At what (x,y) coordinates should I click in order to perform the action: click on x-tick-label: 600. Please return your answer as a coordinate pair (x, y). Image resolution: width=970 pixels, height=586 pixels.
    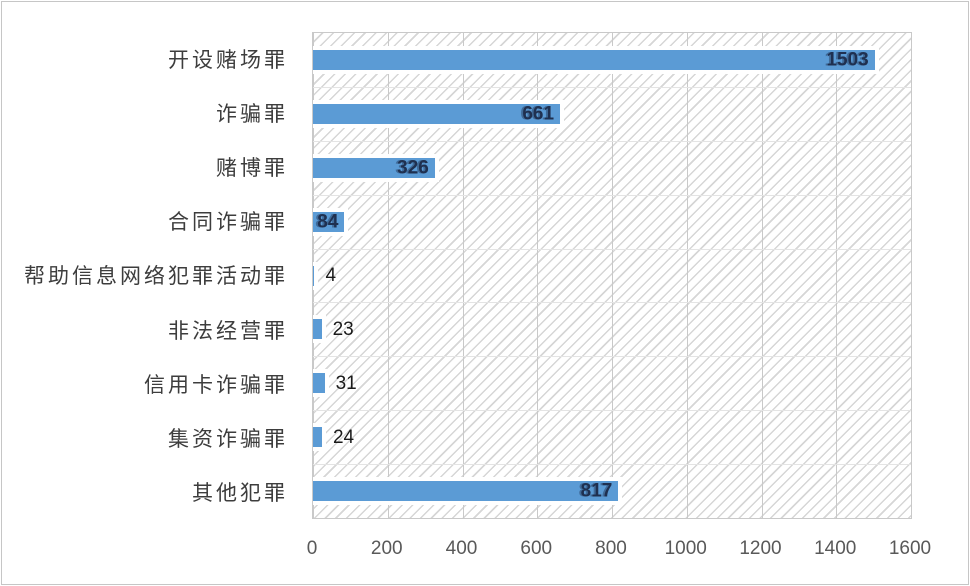
    Looking at the image, I should click on (536, 548).